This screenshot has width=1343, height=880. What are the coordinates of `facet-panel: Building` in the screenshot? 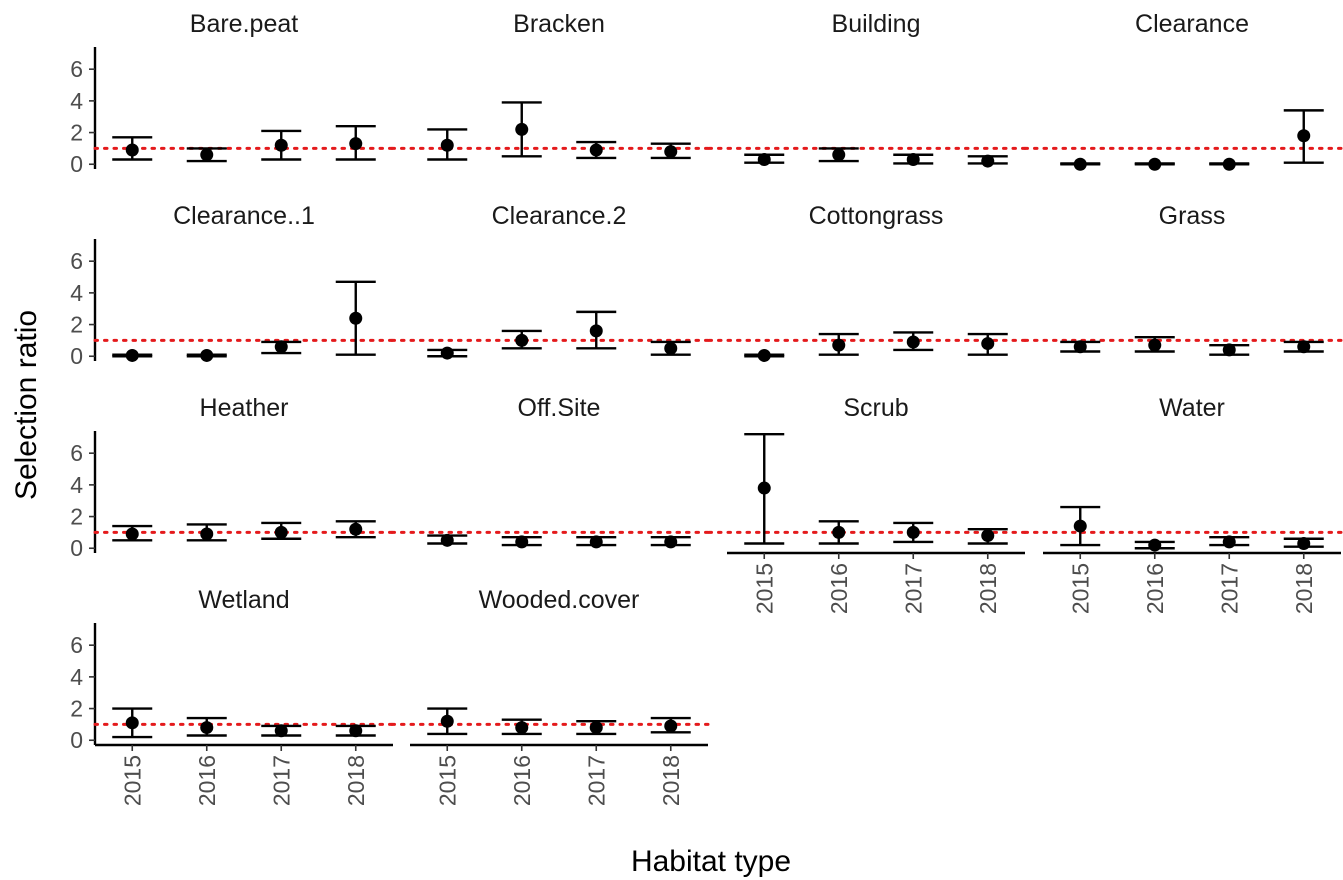 It's located at (867, 89).